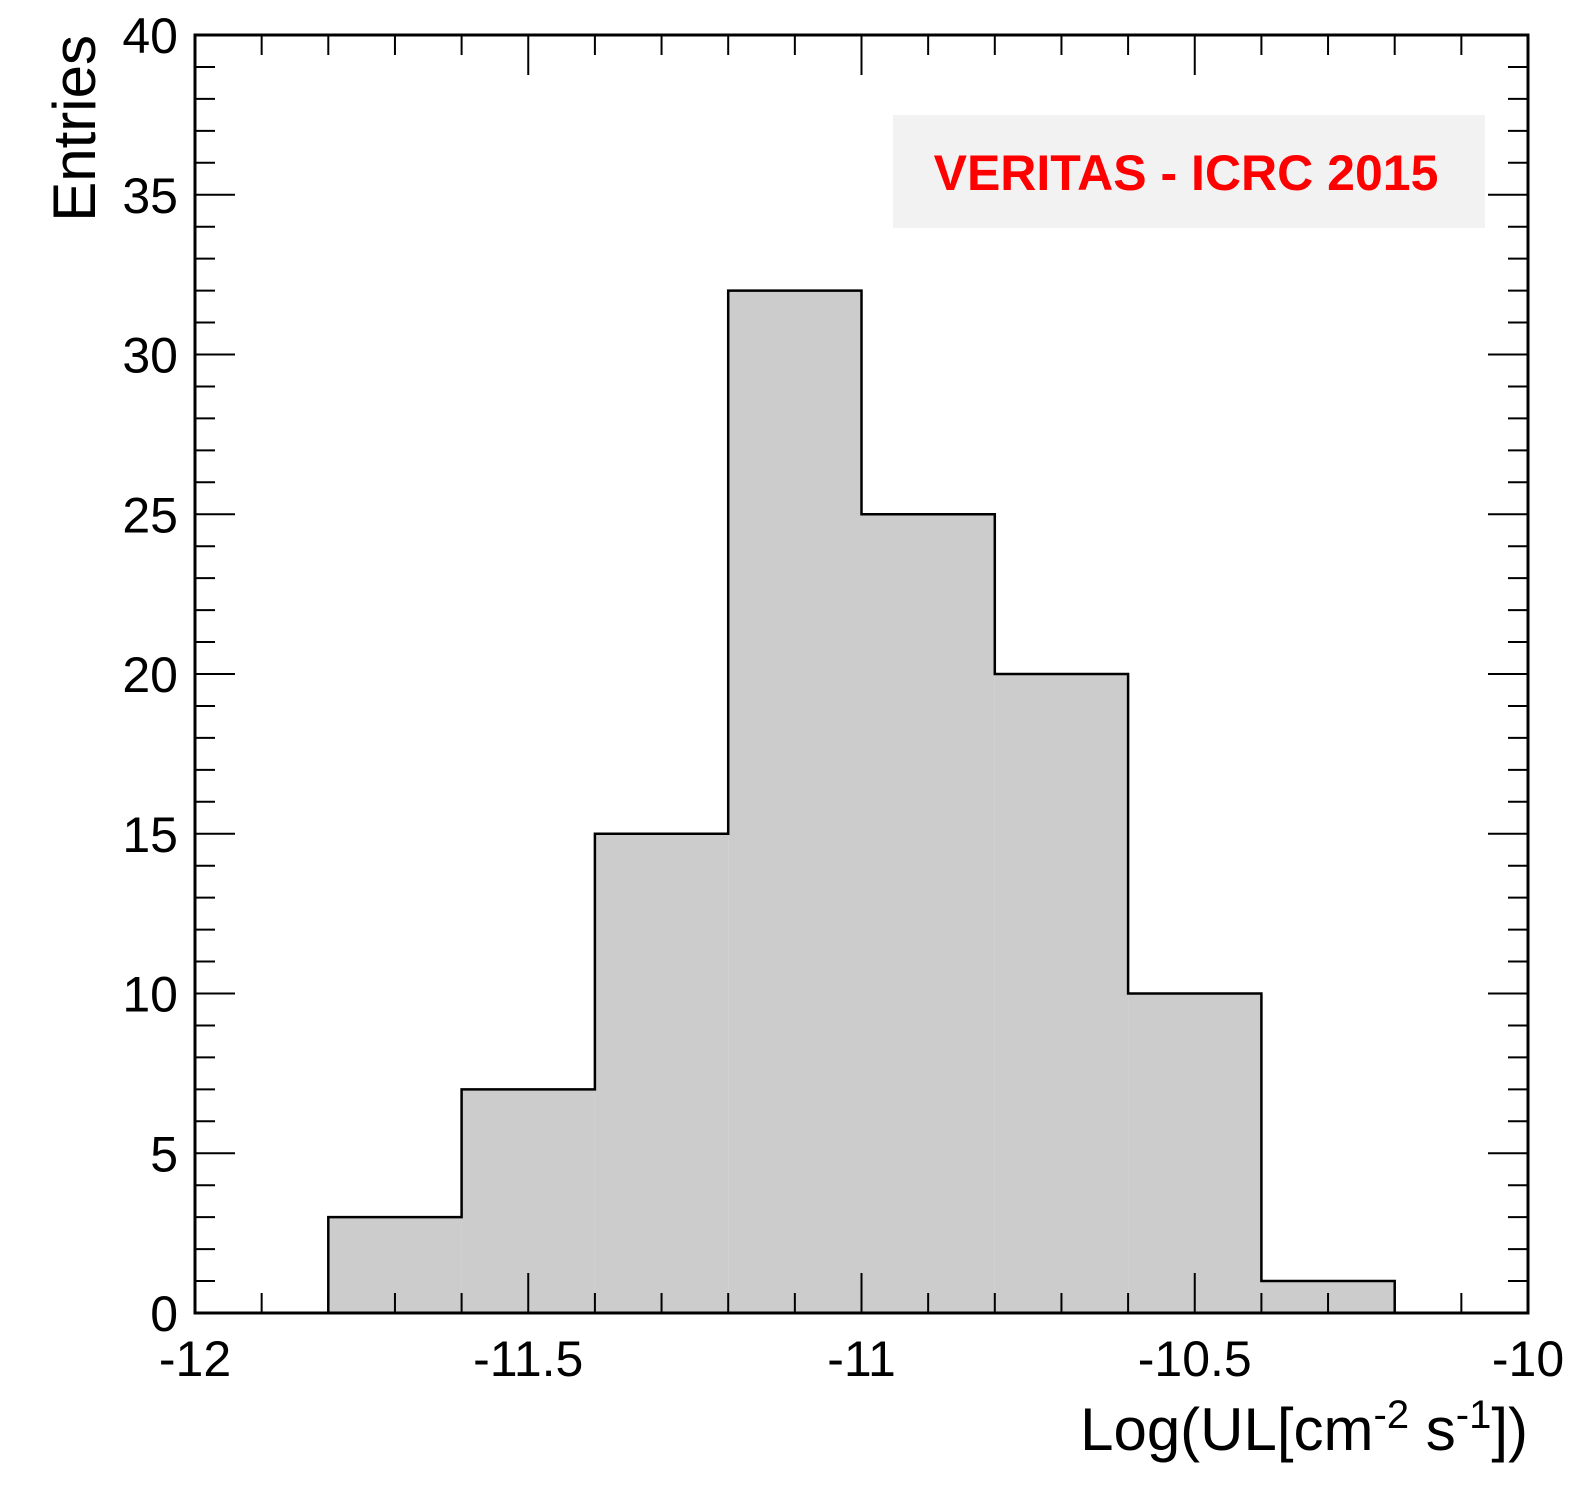 This screenshot has width=1575, height=1508. Describe the element at coordinates (150, 995) in the screenshot. I see `y-tick-label: 10` at that location.